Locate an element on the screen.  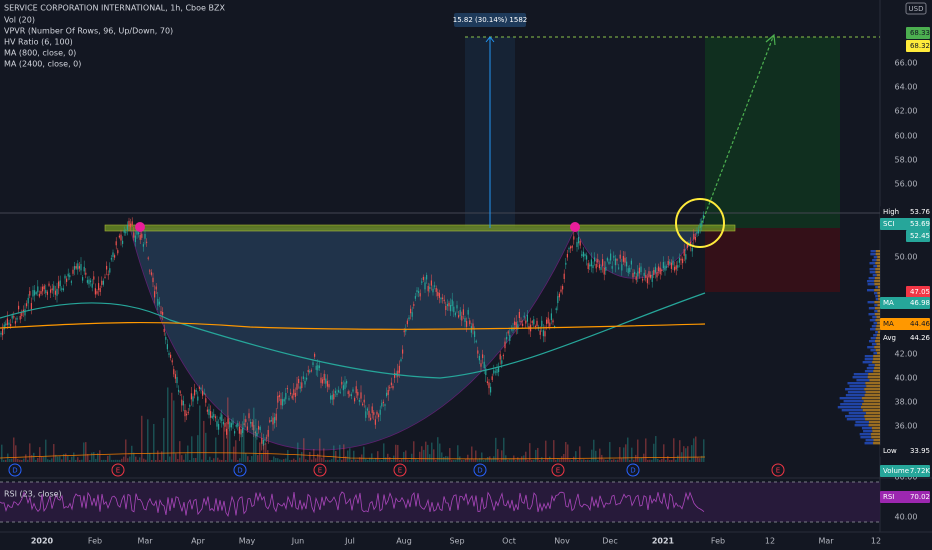
event-letter: D is located at coordinates (14, 471).